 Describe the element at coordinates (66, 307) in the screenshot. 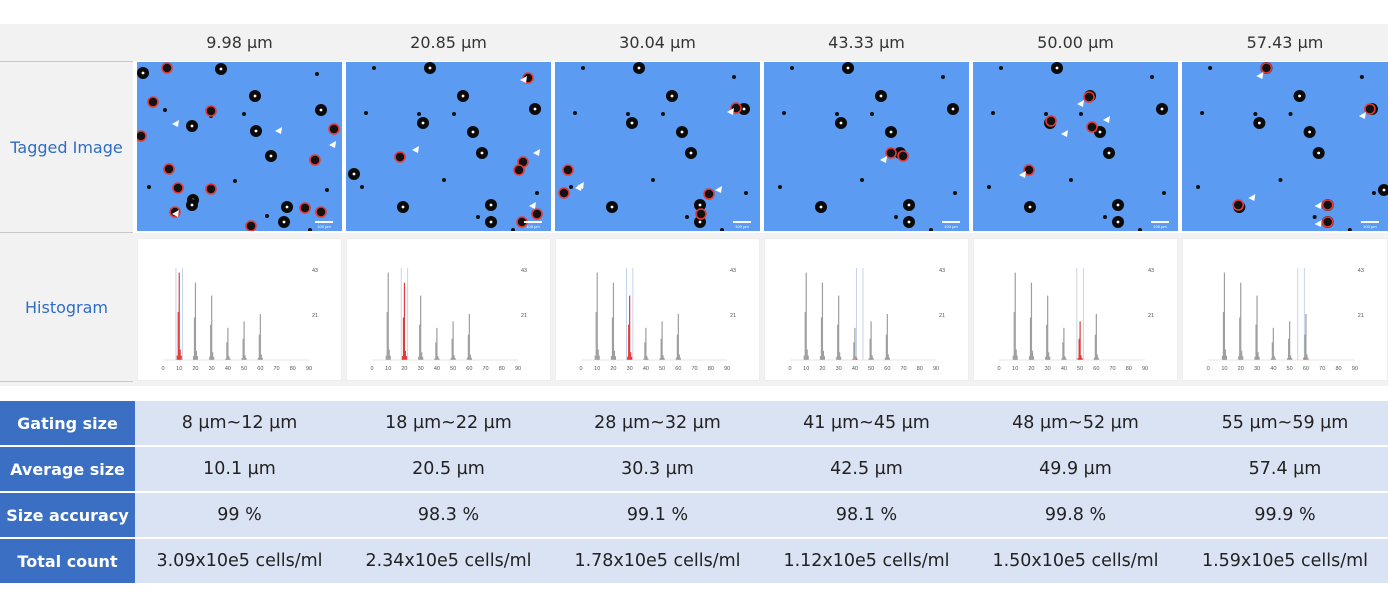

I see `histogram-label: Histogram` at that location.